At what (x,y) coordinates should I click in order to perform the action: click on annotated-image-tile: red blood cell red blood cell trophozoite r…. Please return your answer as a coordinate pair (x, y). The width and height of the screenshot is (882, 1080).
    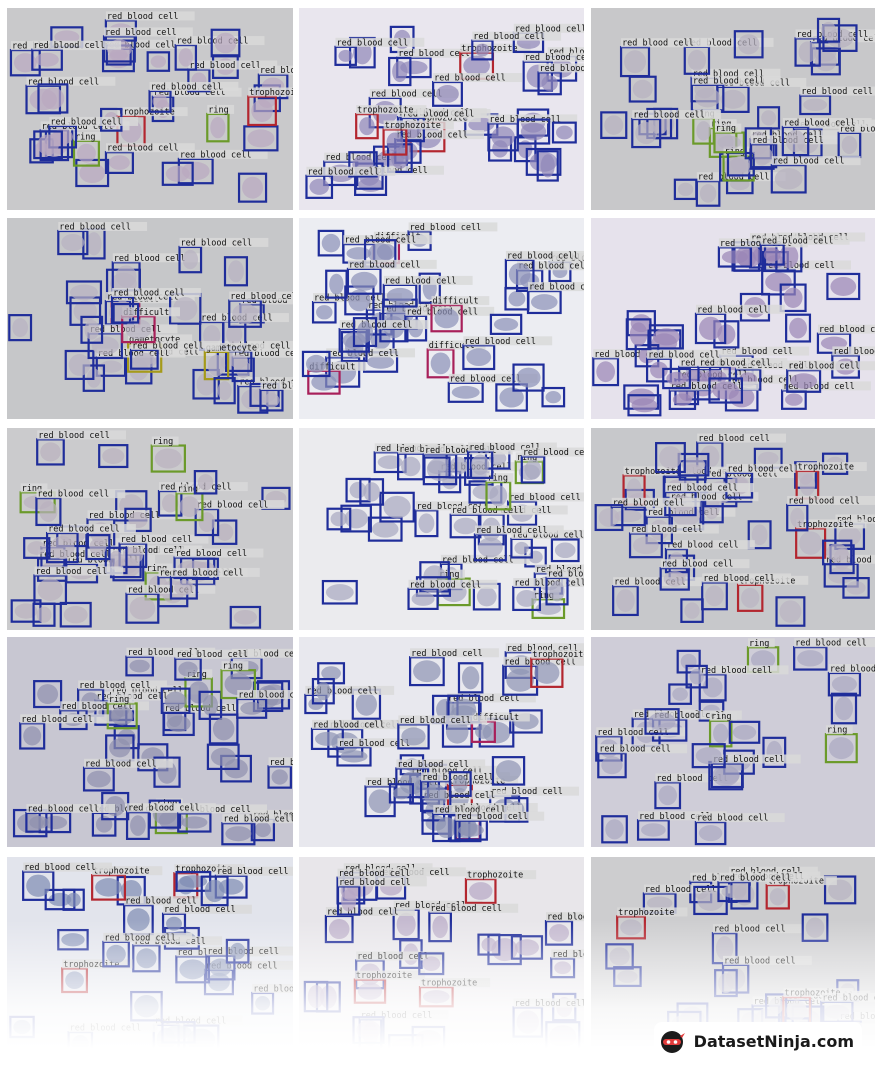
    Looking at the image, I should click on (441, 958).